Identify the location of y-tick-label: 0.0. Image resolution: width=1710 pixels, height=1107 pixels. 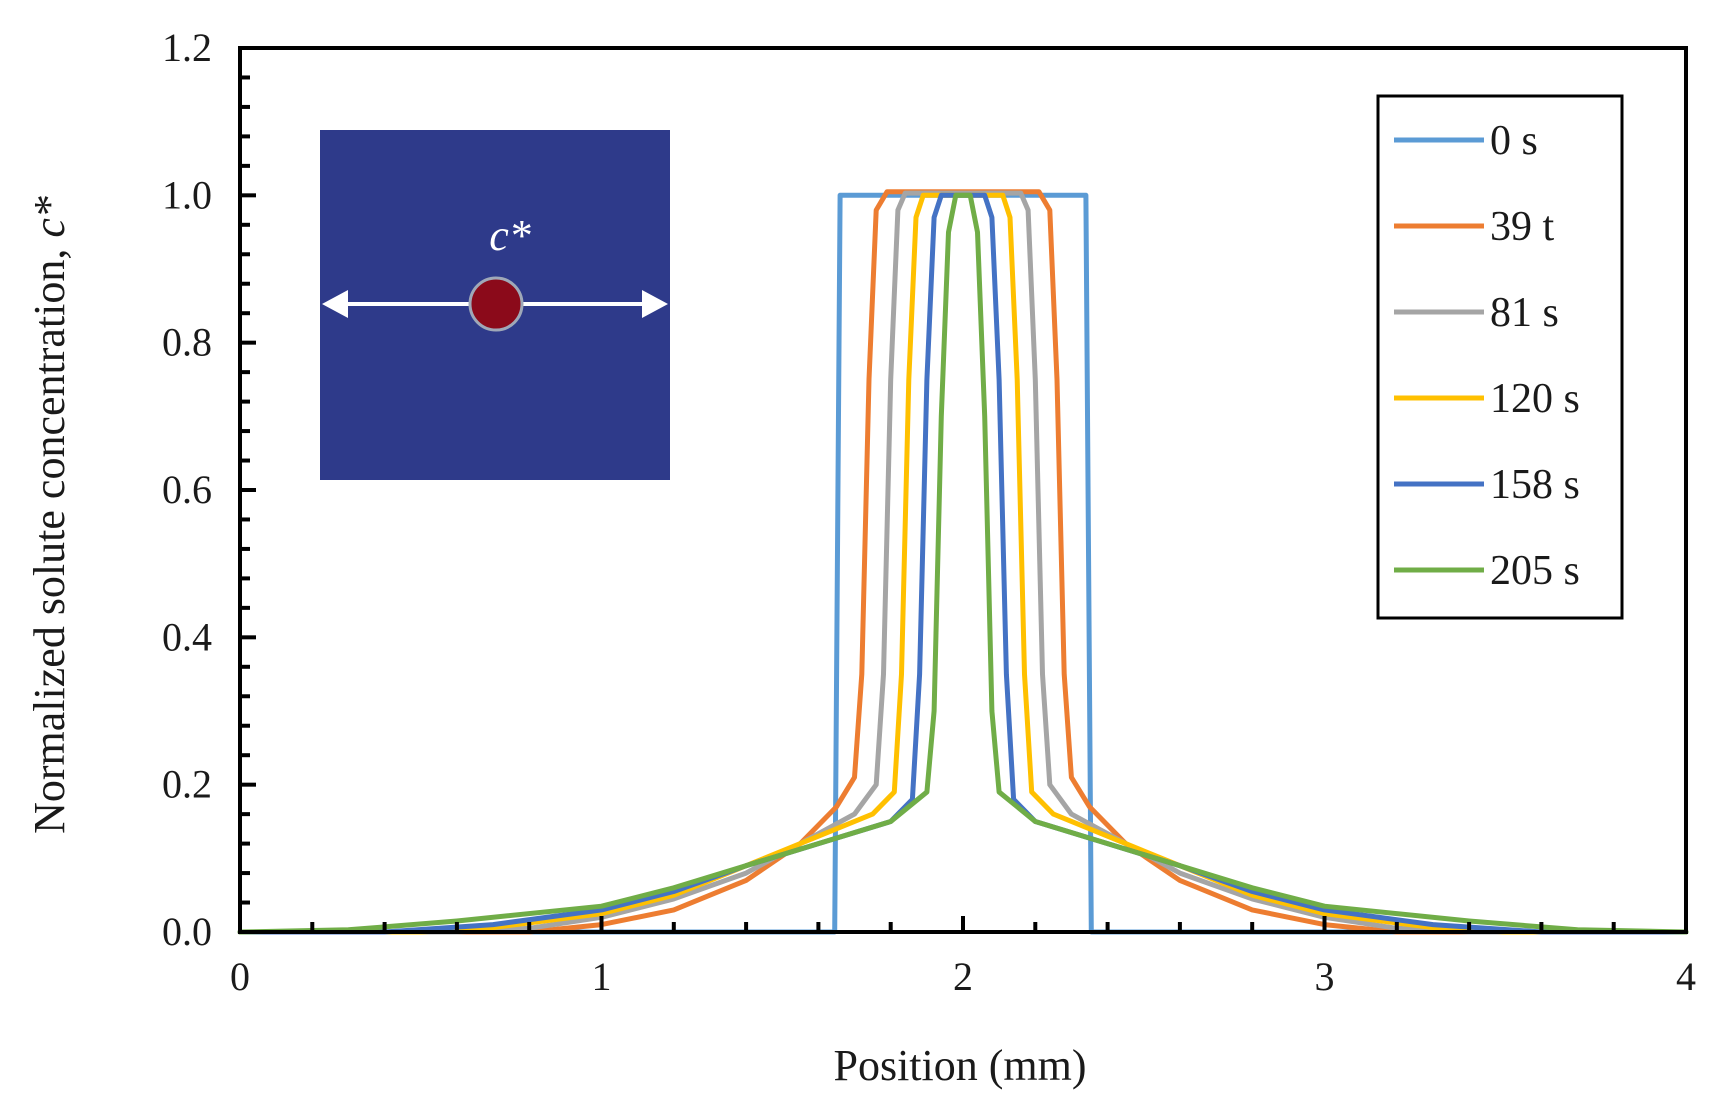
(187, 931).